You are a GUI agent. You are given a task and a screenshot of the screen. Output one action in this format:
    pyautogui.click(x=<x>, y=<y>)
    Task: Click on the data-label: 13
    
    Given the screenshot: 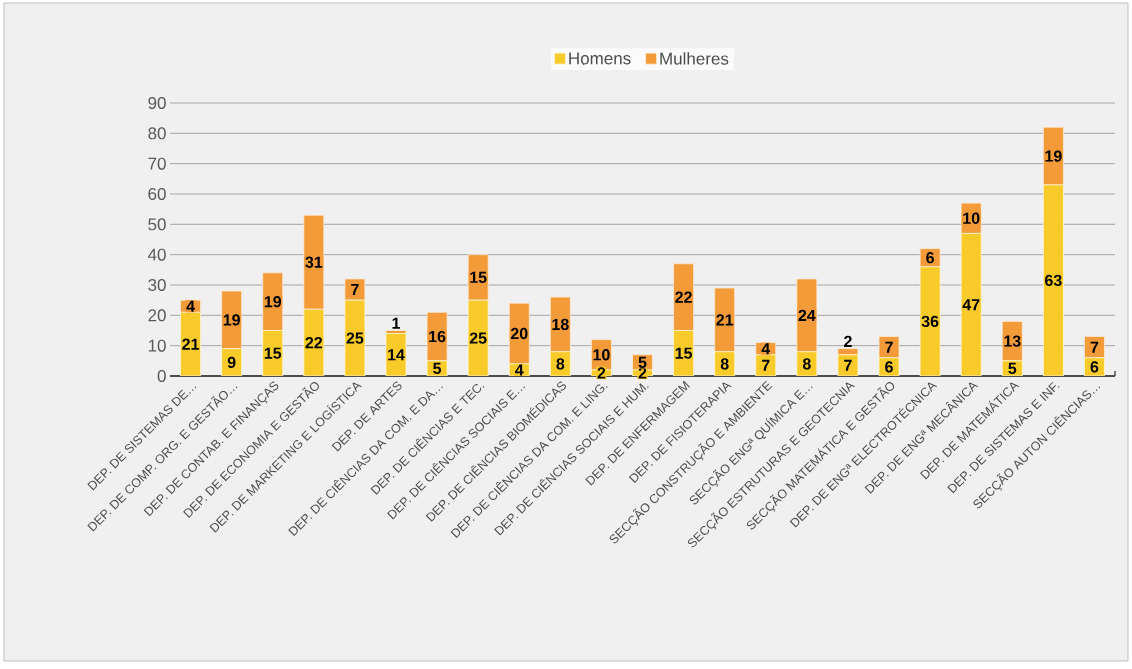 What is the action you would take?
    pyautogui.click(x=1012, y=341)
    